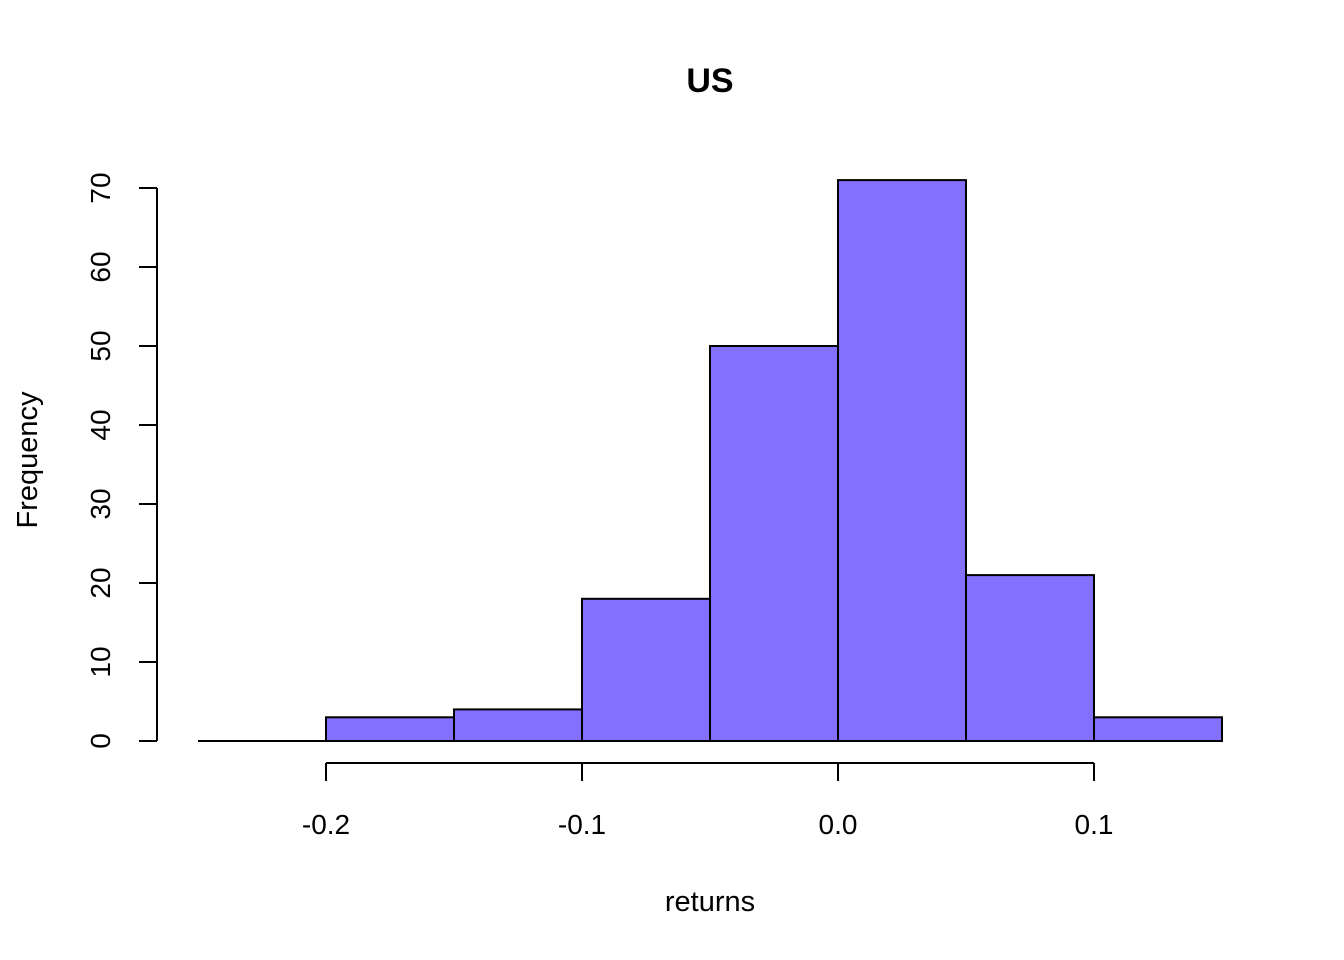  I want to click on x-axis: -0.2 -0.1 0.0 0.1, so click(708, 801).